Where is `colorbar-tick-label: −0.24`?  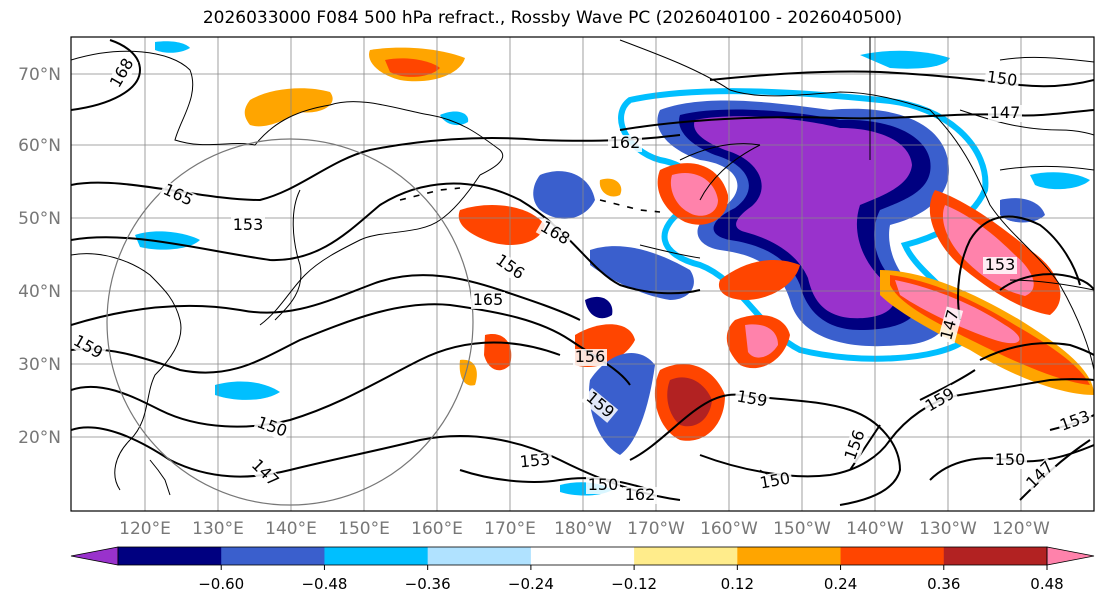 colorbar-tick-label: −0.24 is located at coordinates (531, 584).